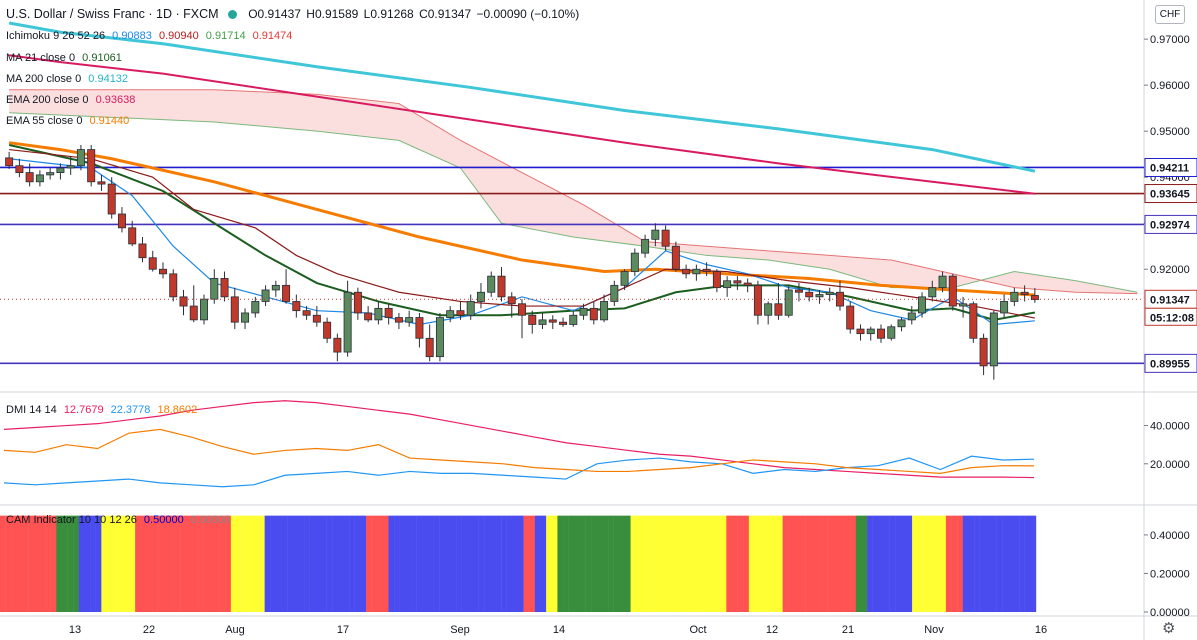 Image resolution: width=1197 pixels, height=640 pixels. Describe the element at coordinates (67, 79) in the screenshot. I see `legend-ma200: MA 200 close 0 0.94132` at that location.